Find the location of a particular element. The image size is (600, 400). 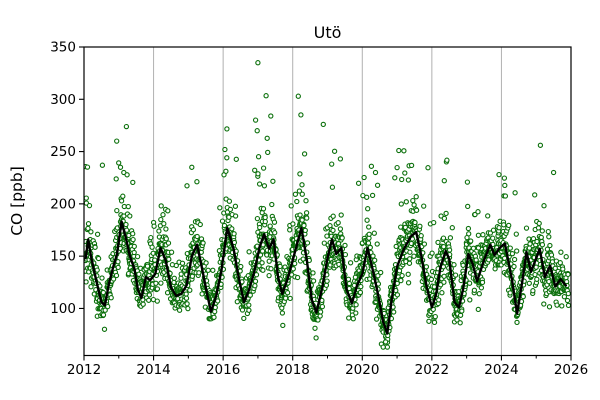

x-tick-label: 2014 is located at coordinates (153, 370).